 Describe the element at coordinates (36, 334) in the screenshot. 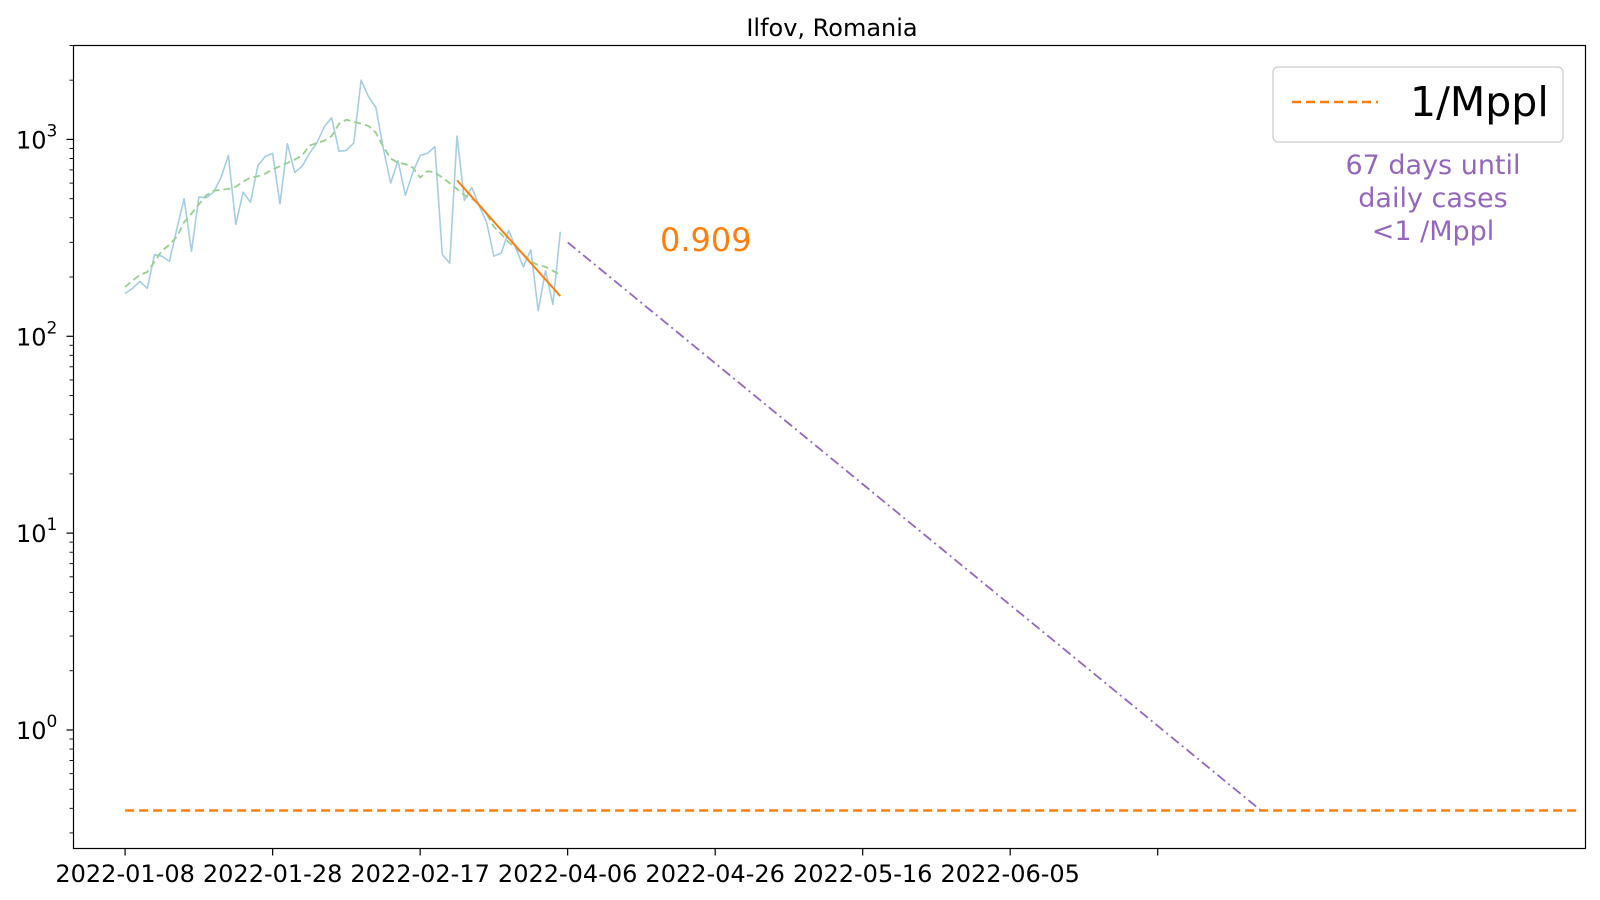

I see `y-tick-label: 10²` at that location.